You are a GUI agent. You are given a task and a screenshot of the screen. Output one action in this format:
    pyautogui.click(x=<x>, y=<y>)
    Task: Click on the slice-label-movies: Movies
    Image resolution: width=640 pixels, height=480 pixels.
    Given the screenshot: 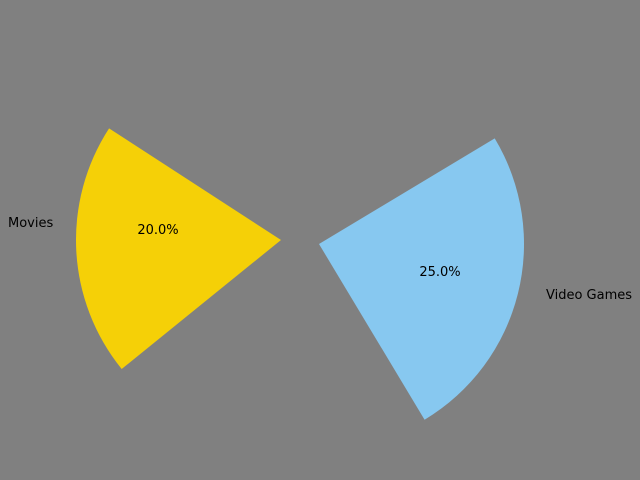 What is the action you would take?
    pyautogui.click(x=30, y=223)
    